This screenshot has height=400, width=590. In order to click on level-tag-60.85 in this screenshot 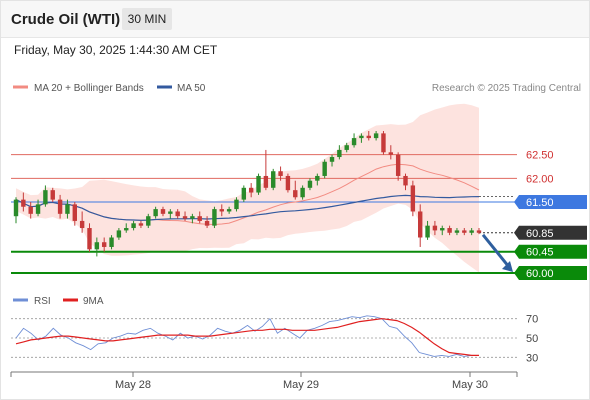, I will do `click(550, 232)`.